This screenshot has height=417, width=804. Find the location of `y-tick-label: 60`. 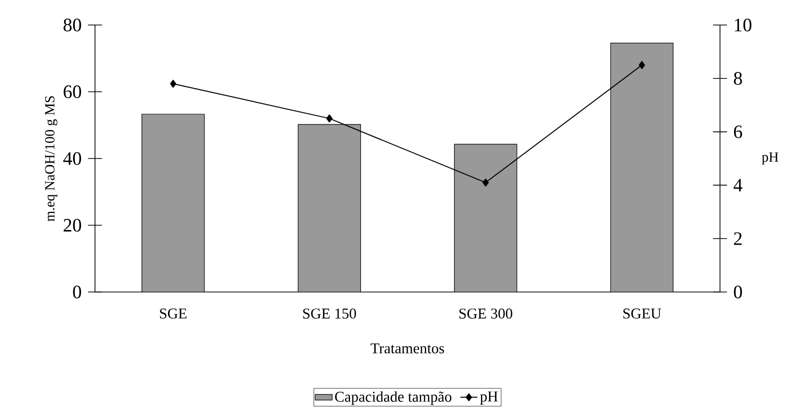

y-tick-label: 60 is located at coordinates (73, 91).